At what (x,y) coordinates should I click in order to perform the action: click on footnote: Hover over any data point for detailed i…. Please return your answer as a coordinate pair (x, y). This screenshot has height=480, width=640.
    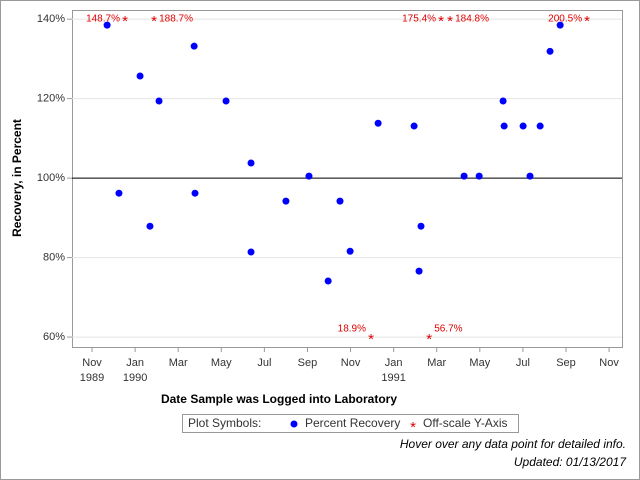
    Looking at the image, I should click on (513, 444).